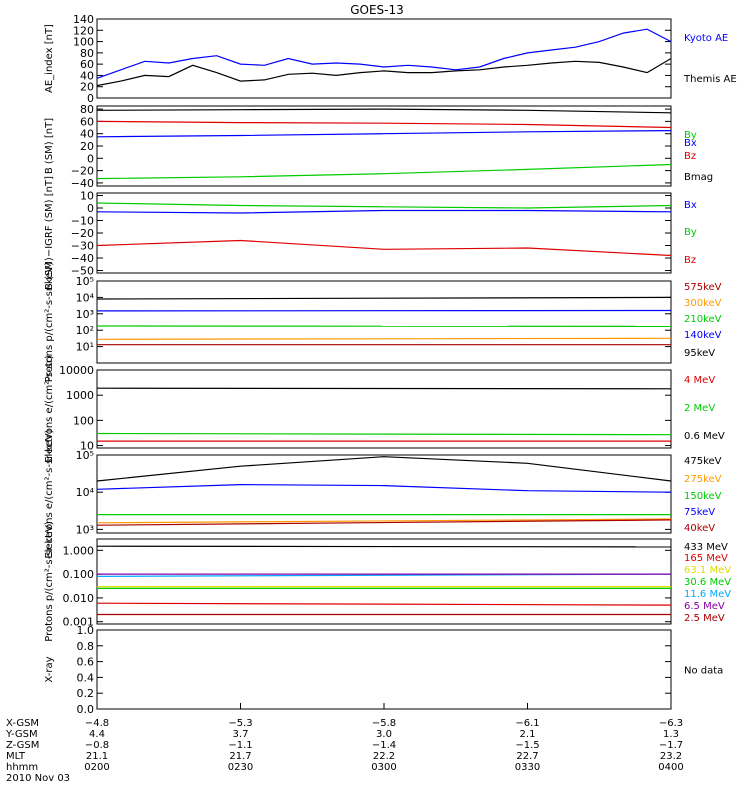 The image size is (750, 800). I want to click on legend-entry: 95keV, so click(699, 353).